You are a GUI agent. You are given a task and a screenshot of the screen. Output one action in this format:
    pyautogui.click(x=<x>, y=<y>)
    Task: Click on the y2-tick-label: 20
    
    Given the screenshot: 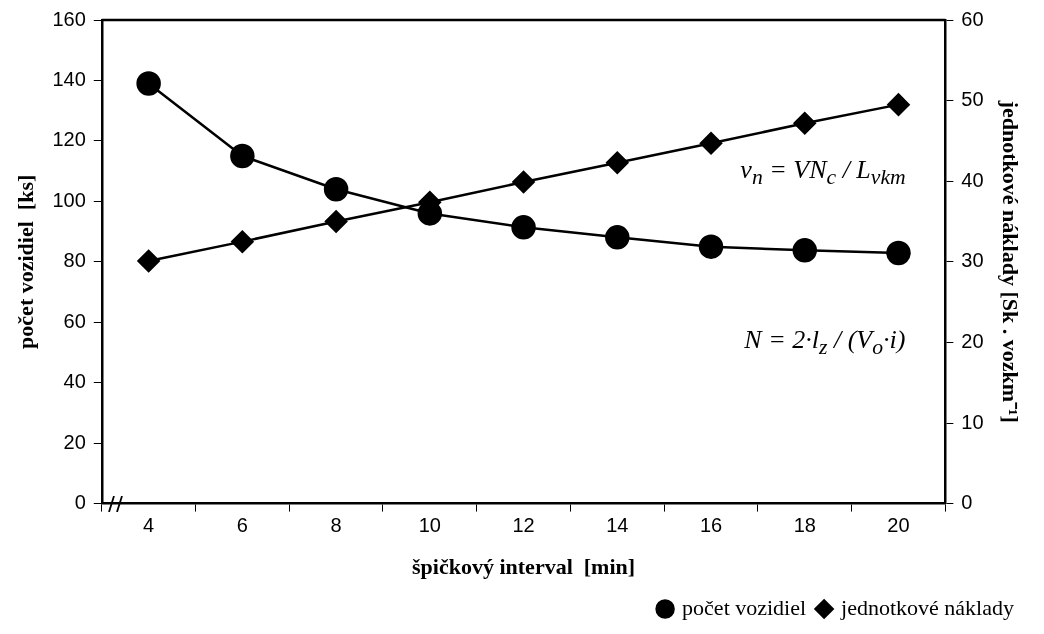 What is the action you would take?
    pyautogui.click(x=972, y=340)
    